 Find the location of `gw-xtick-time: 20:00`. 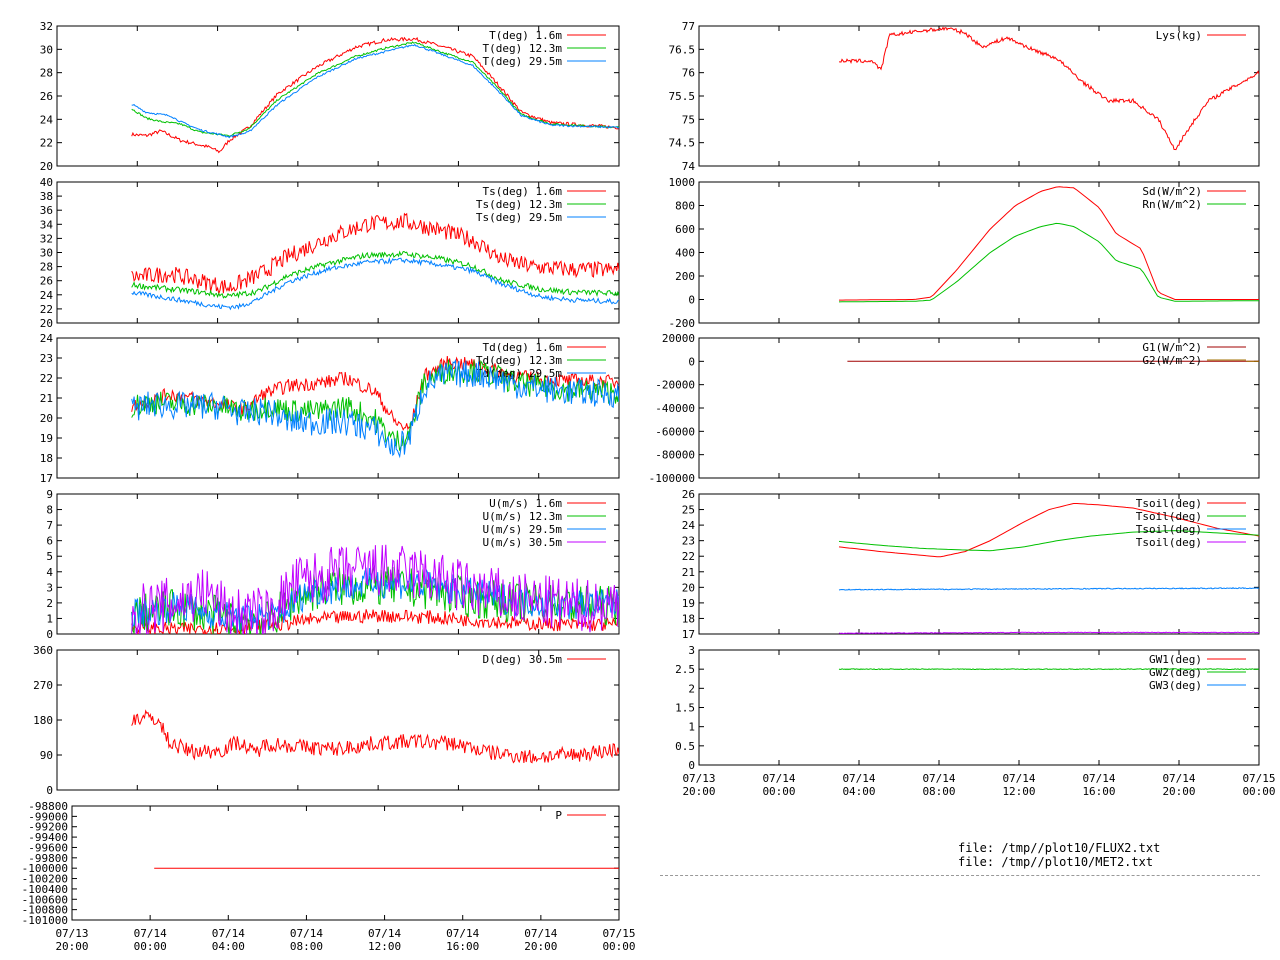

gw-xtick-time: 20:00 is located at coordinates (698, 791).